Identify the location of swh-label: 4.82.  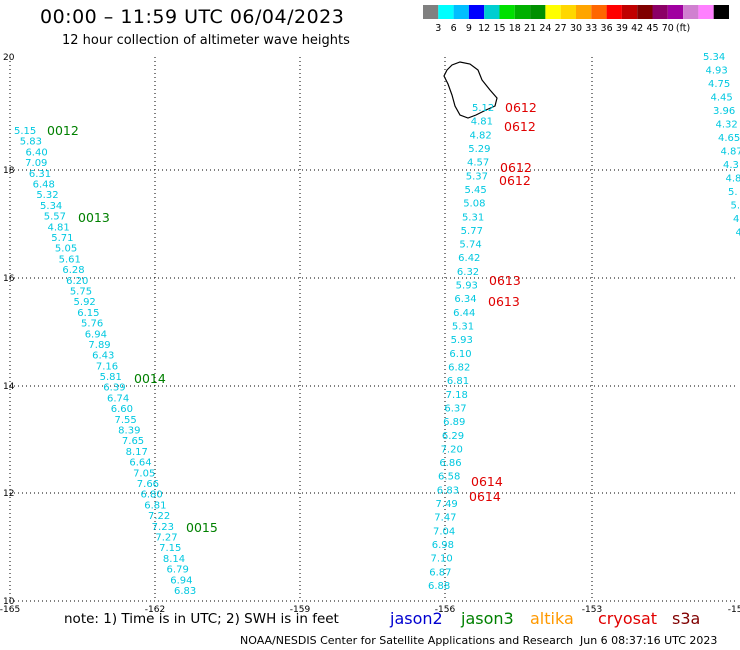
(480, 135).